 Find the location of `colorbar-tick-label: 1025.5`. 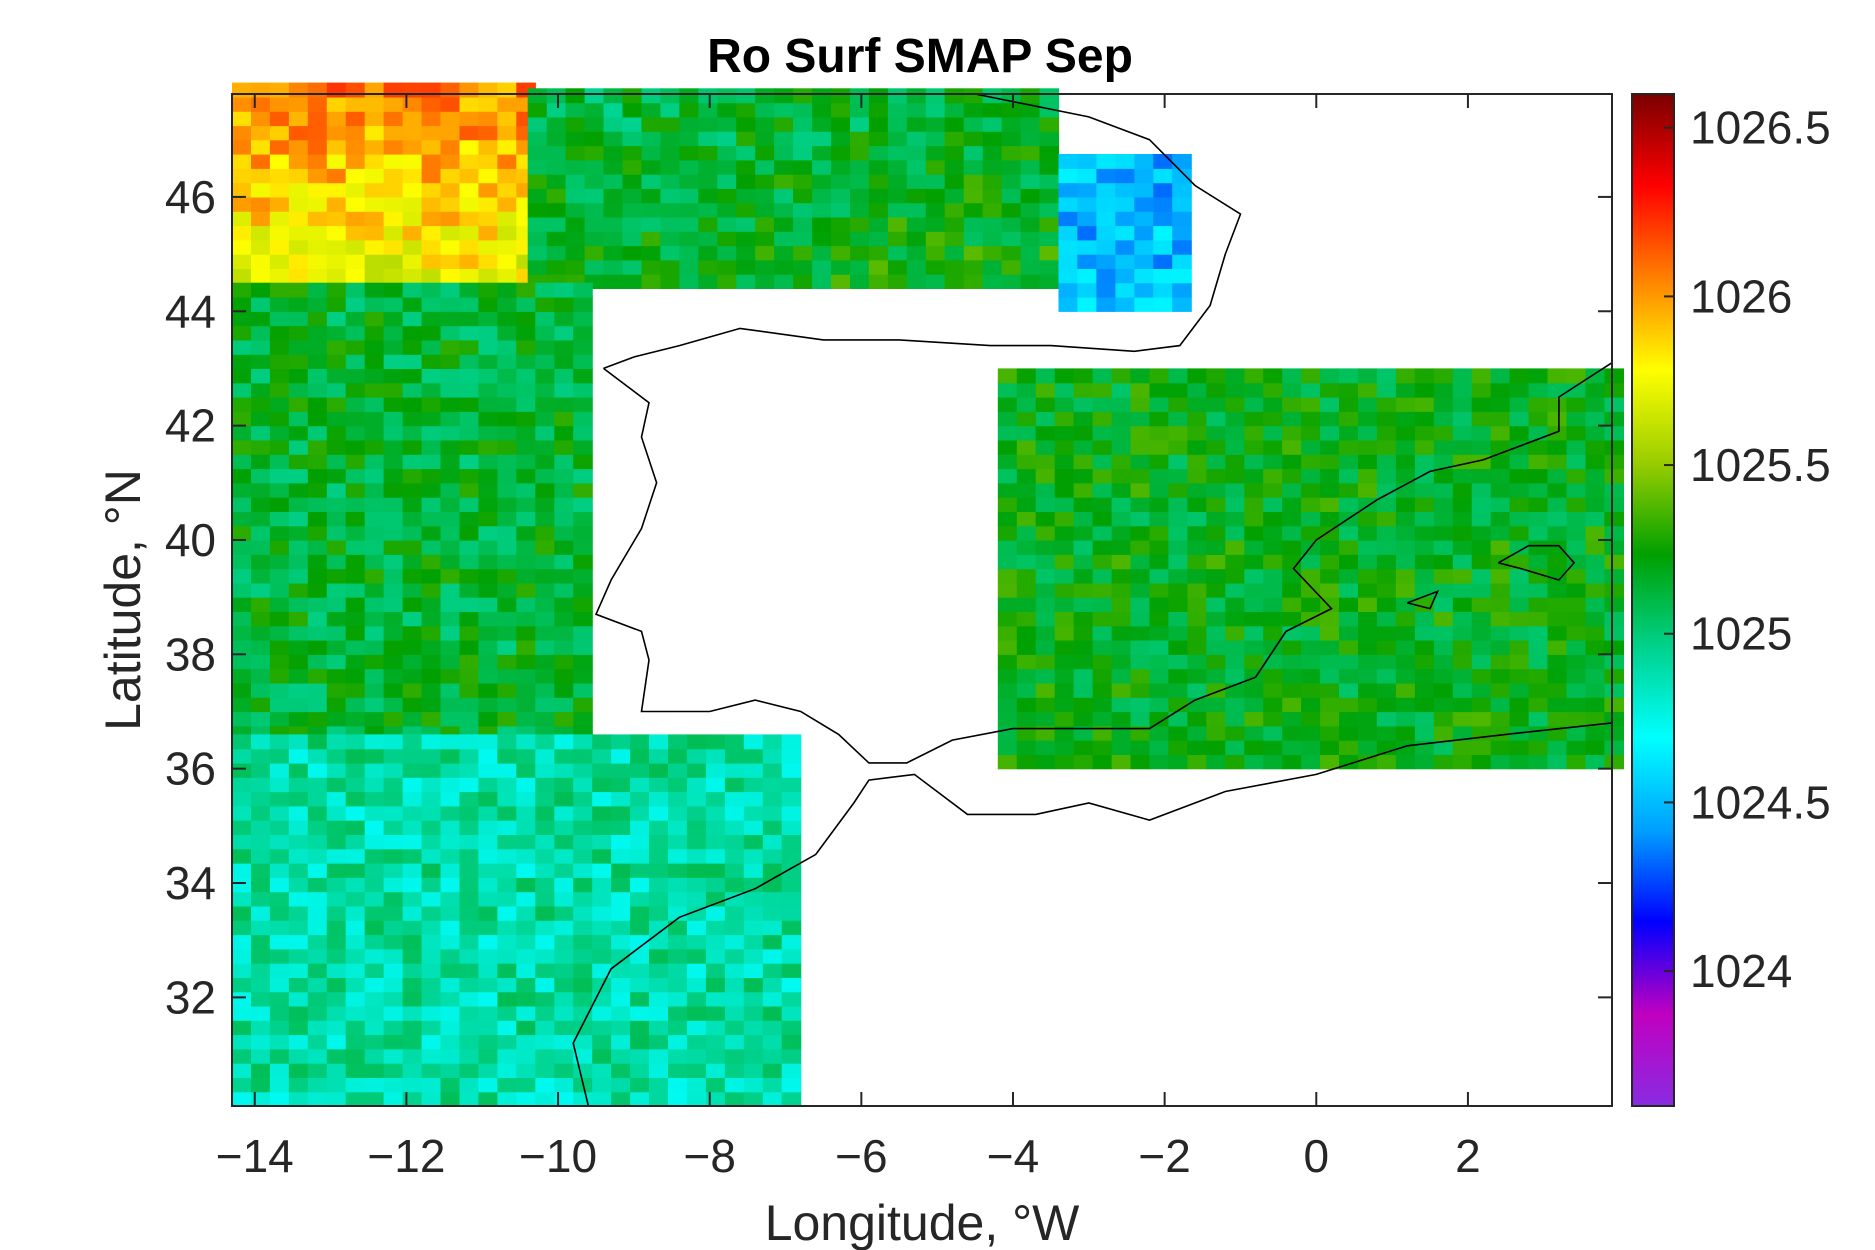

colorbar-tick-label: 1025.5 is located at coordinates (1760, 465).